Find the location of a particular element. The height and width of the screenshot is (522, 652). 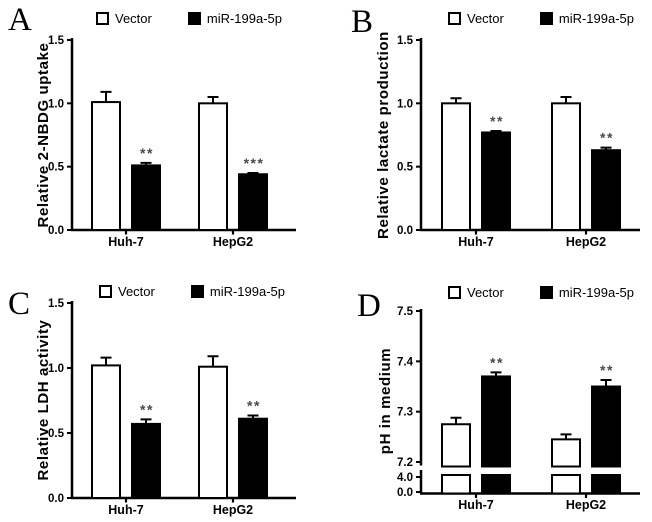

bar-chart-d: 7.2 7.3 7.4 7.5 4.0 0.0 Huh-7 HepG2 ** ** is located at coordinates (518, 409).